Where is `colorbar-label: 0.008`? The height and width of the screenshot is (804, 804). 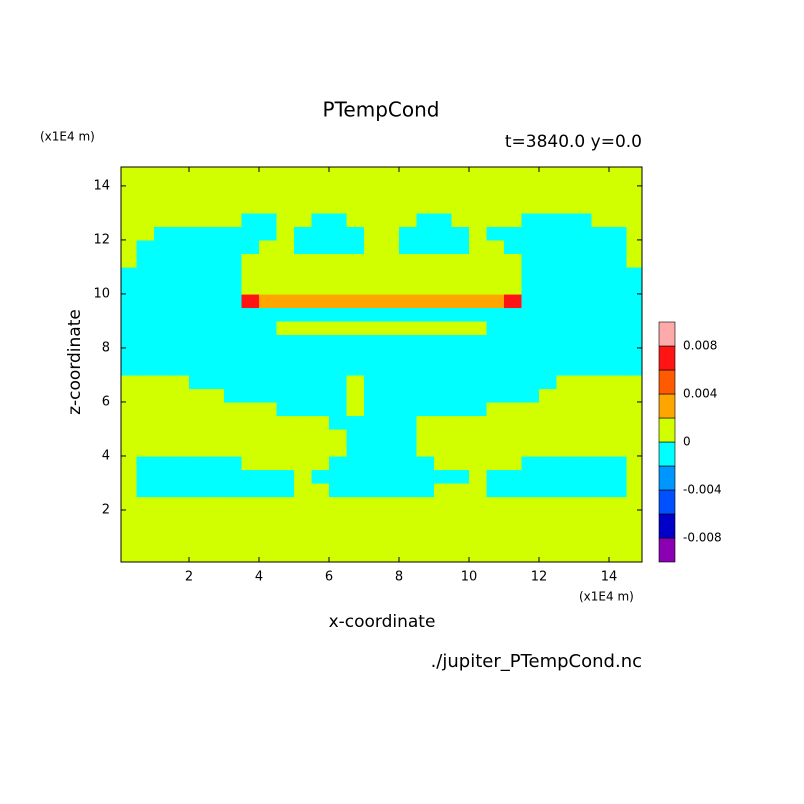 colorbar-label: 0.008 is located at coordinates (700, 346).